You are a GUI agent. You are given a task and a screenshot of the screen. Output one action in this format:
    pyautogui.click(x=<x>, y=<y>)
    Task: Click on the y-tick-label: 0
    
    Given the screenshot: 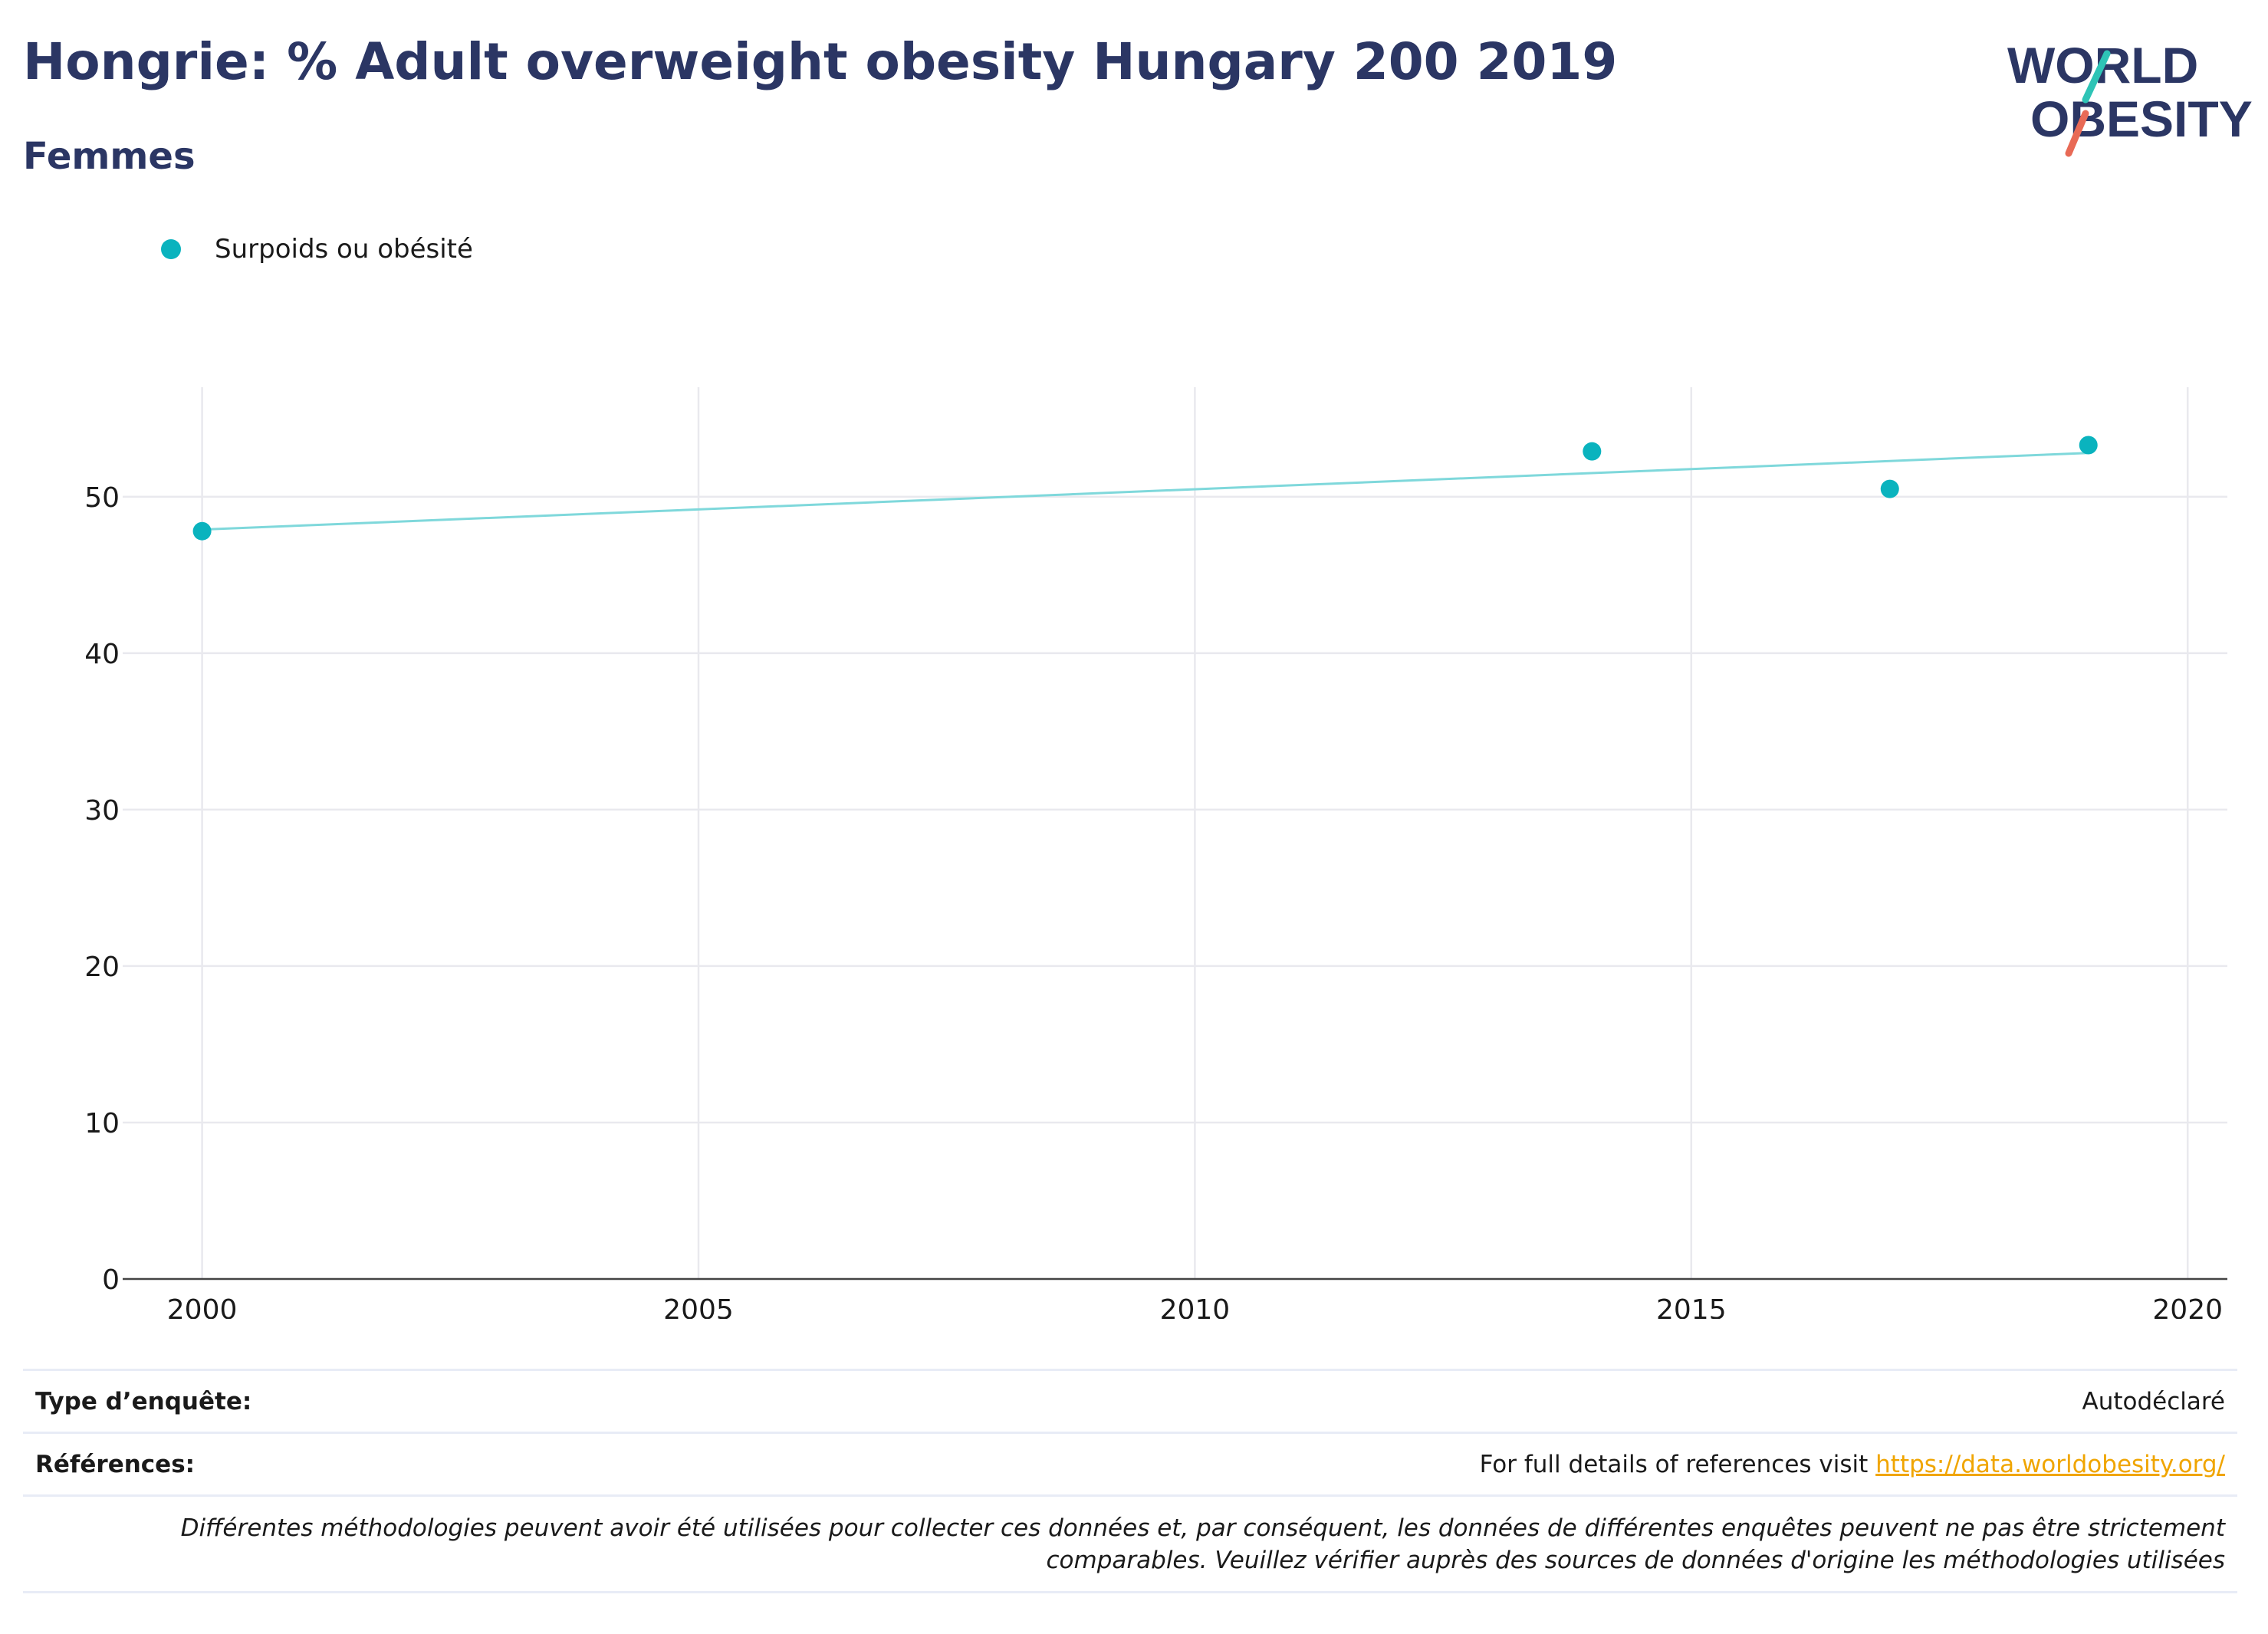 What is the action you would take?
    pyautogui.click(x=111, y=1280)
    